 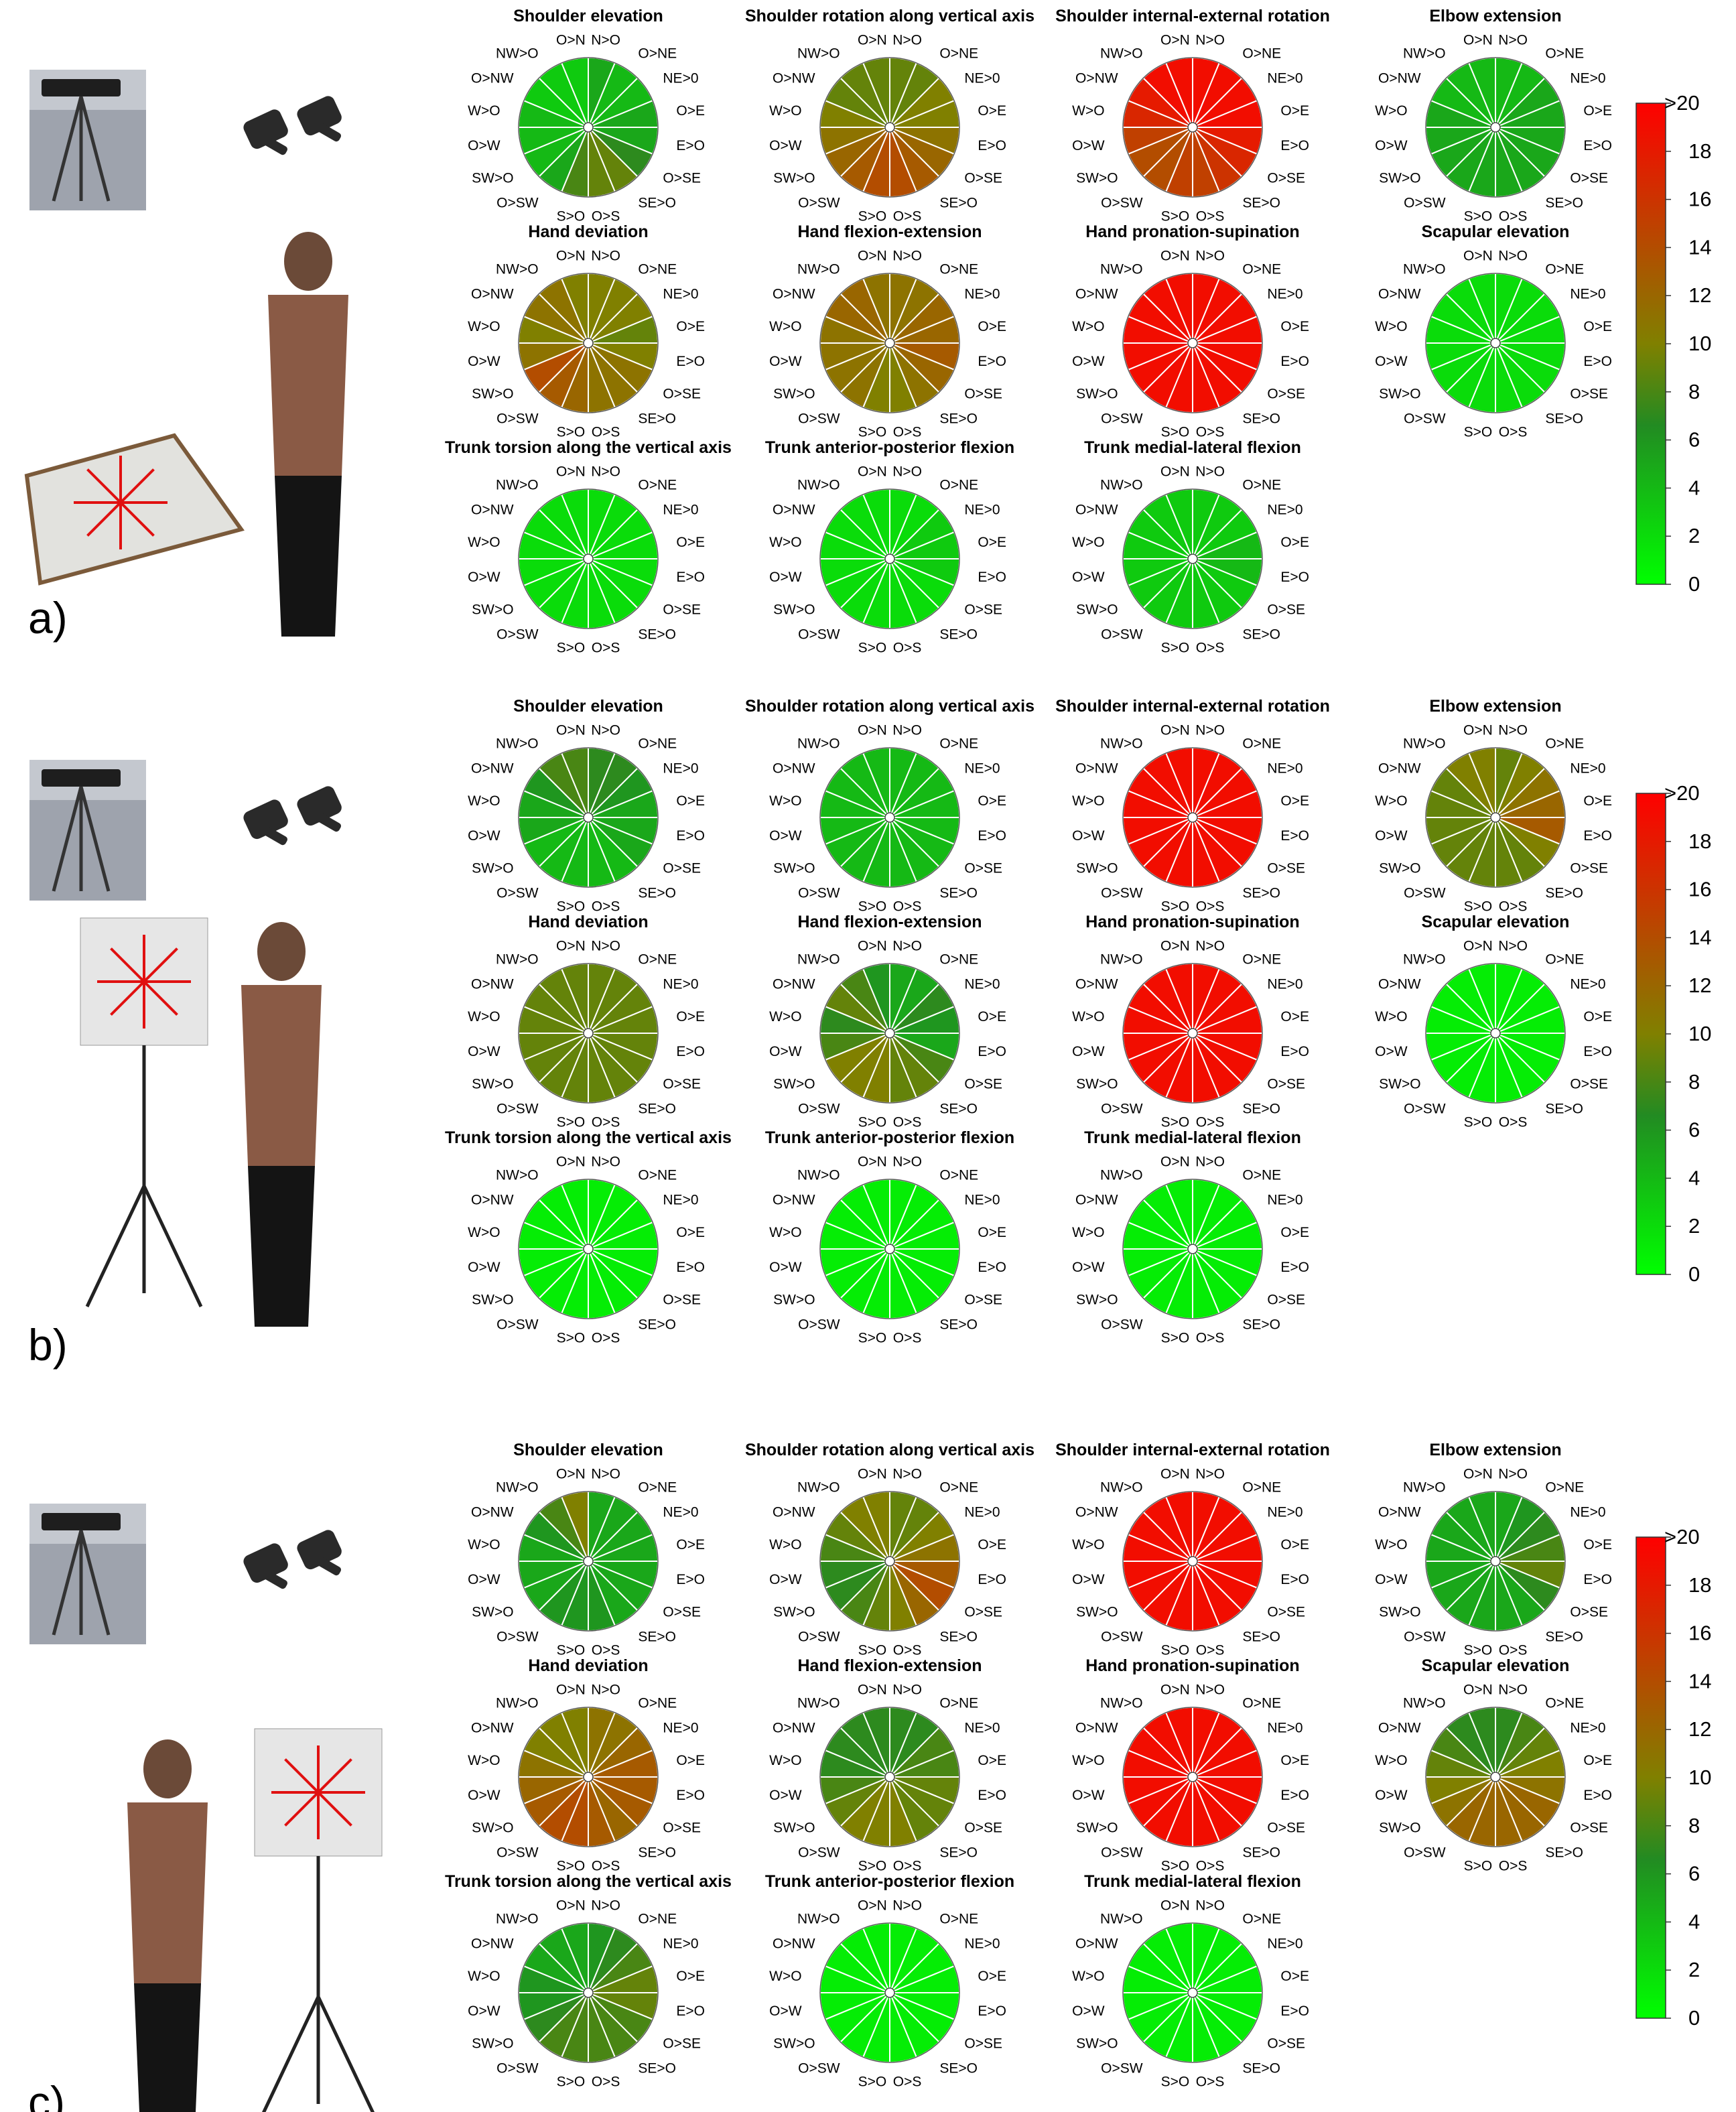 I want to click on colorbar-tick-label: 16, so click(x=1699, y=1633).